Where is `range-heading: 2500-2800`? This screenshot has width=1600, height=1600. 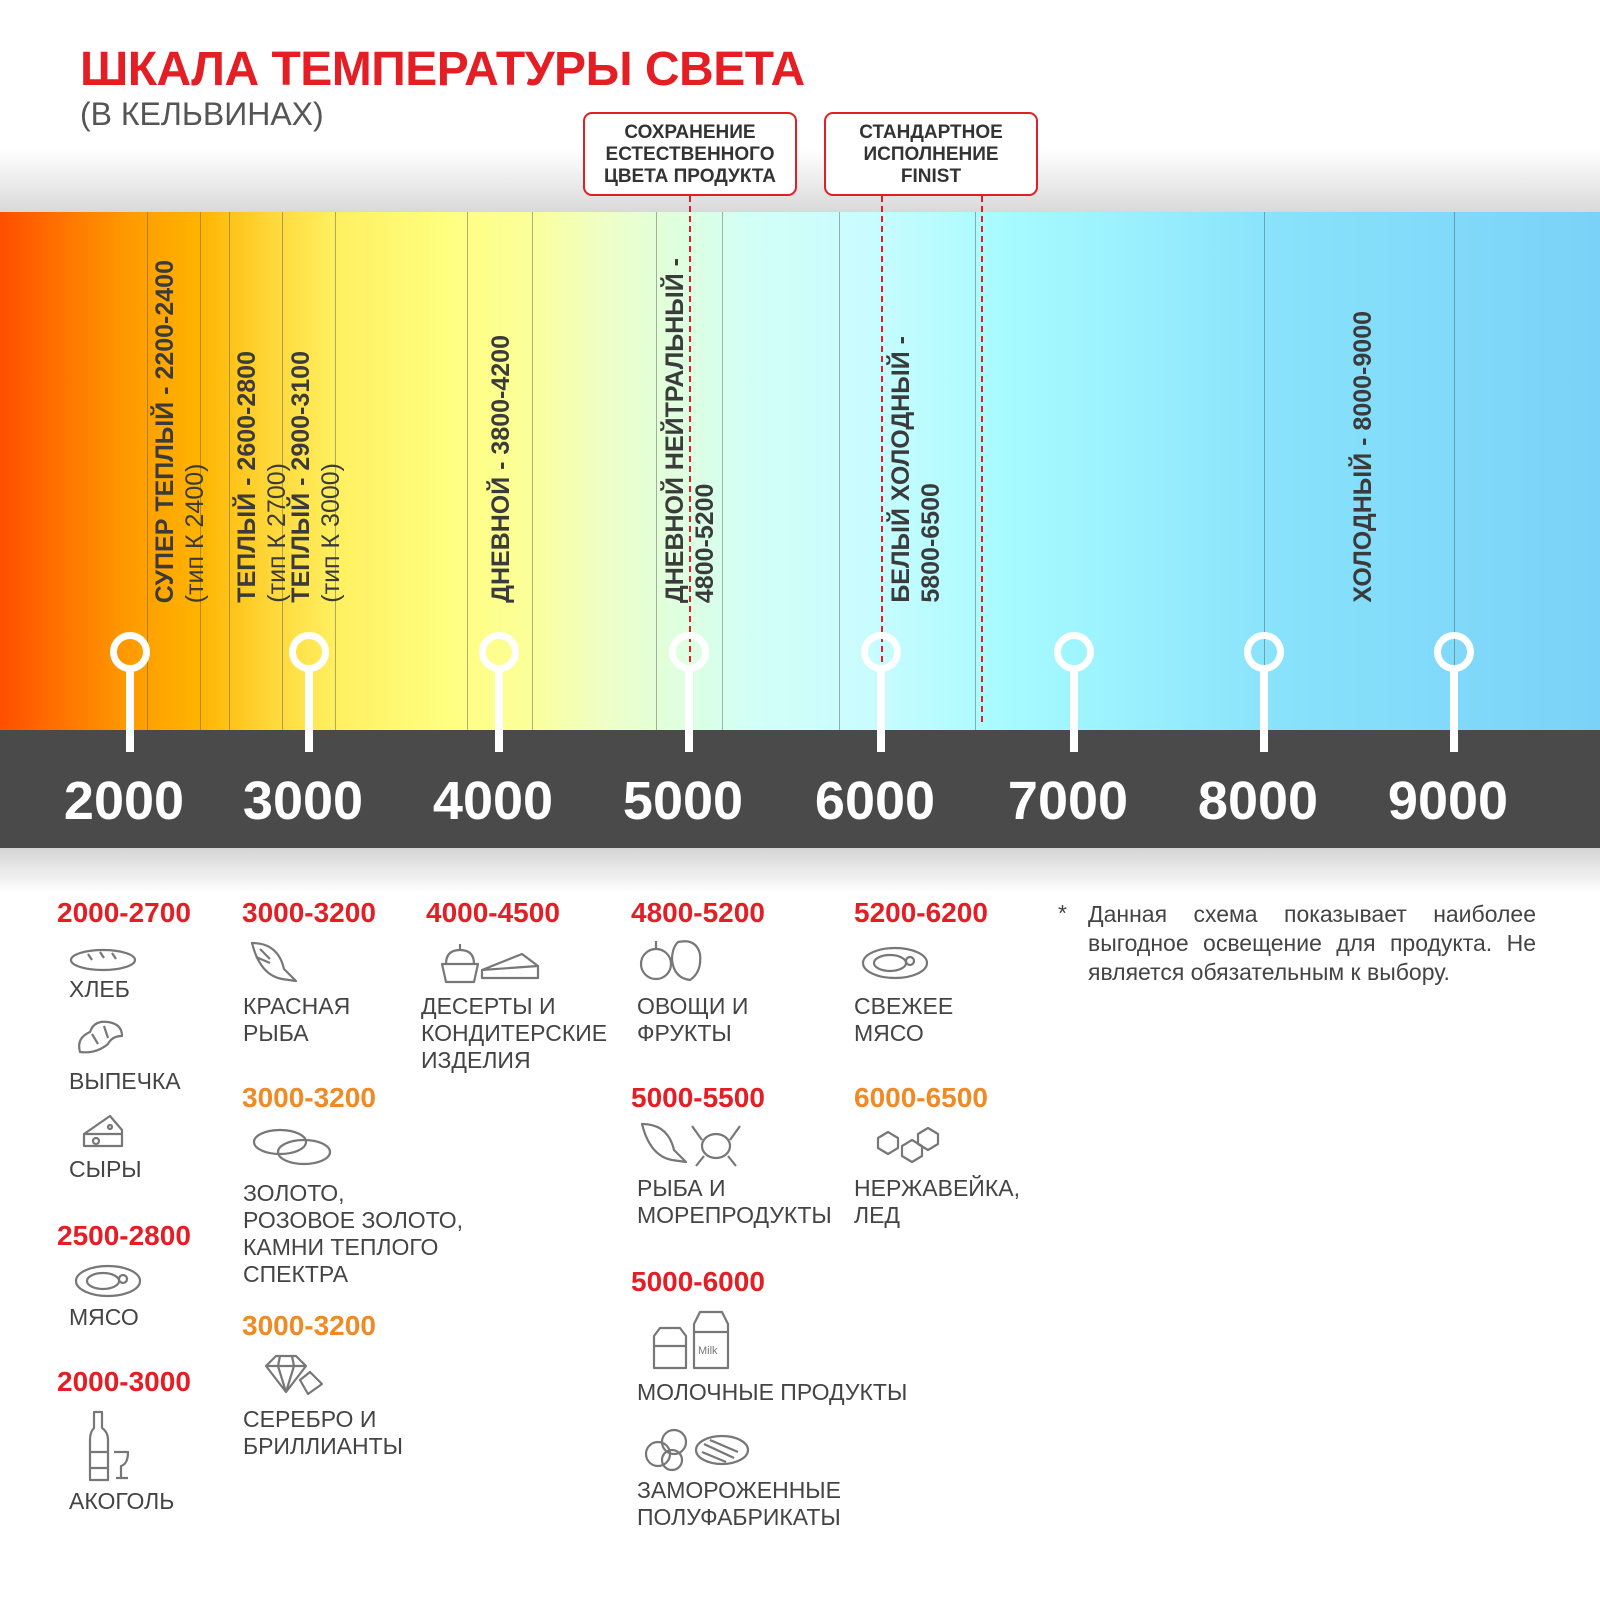 range-heading: 2500-2800 is located at coordinates (124, 1235).